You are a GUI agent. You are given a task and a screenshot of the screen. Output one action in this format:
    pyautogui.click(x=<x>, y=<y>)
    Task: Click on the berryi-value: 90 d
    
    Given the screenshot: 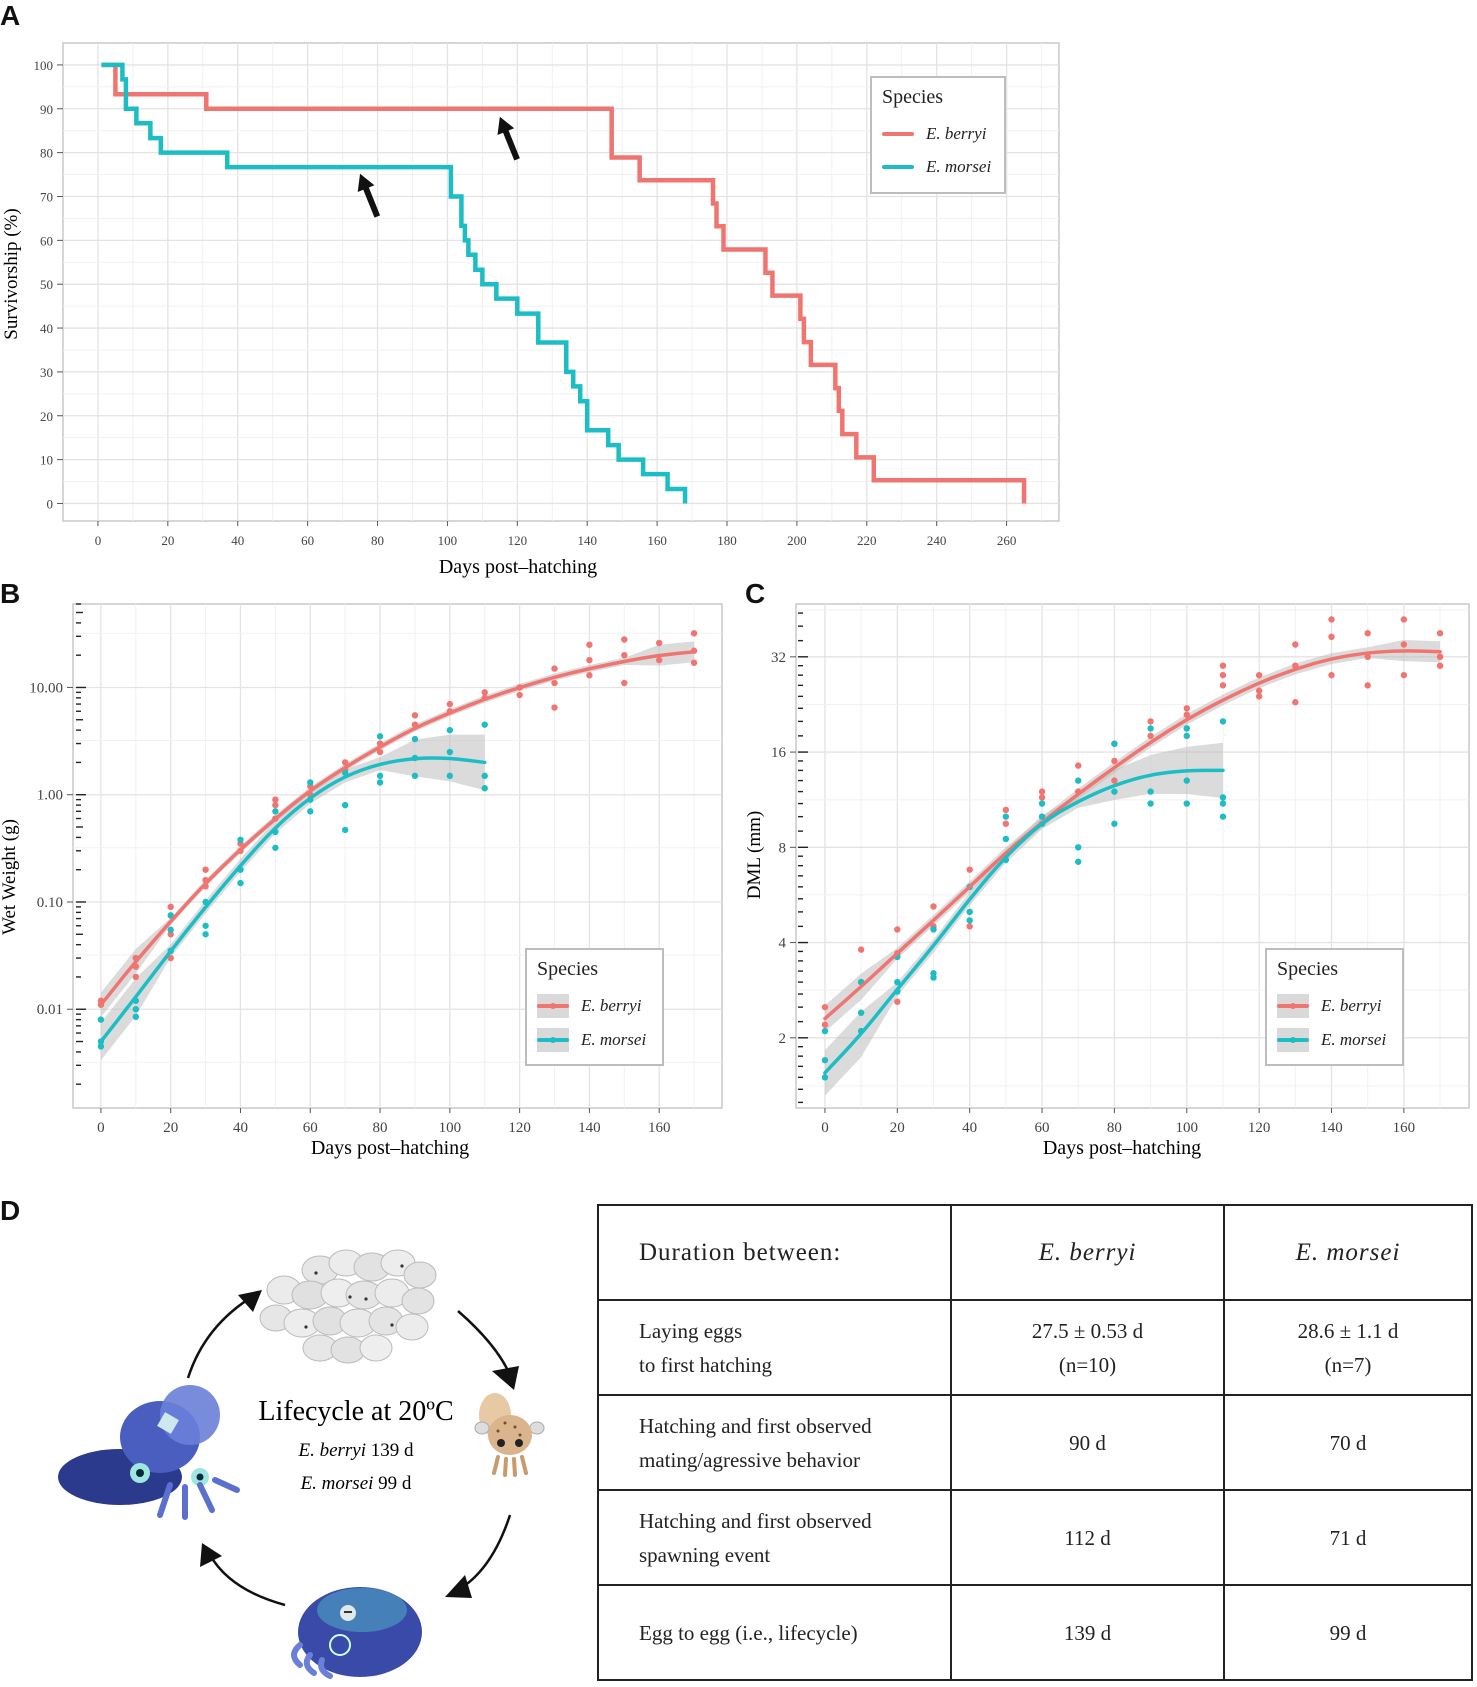 What is the action you would take?
    pyautogui.click(x=1087, y=1442)
    